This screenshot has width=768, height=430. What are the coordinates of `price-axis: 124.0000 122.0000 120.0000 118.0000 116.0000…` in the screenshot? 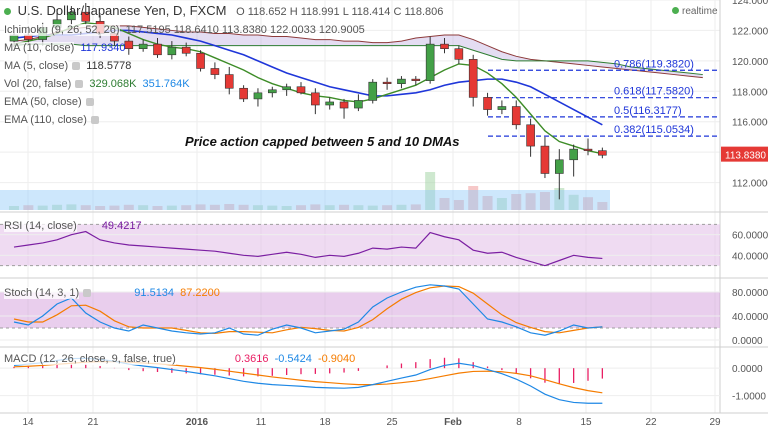 It's located at (743, 206).